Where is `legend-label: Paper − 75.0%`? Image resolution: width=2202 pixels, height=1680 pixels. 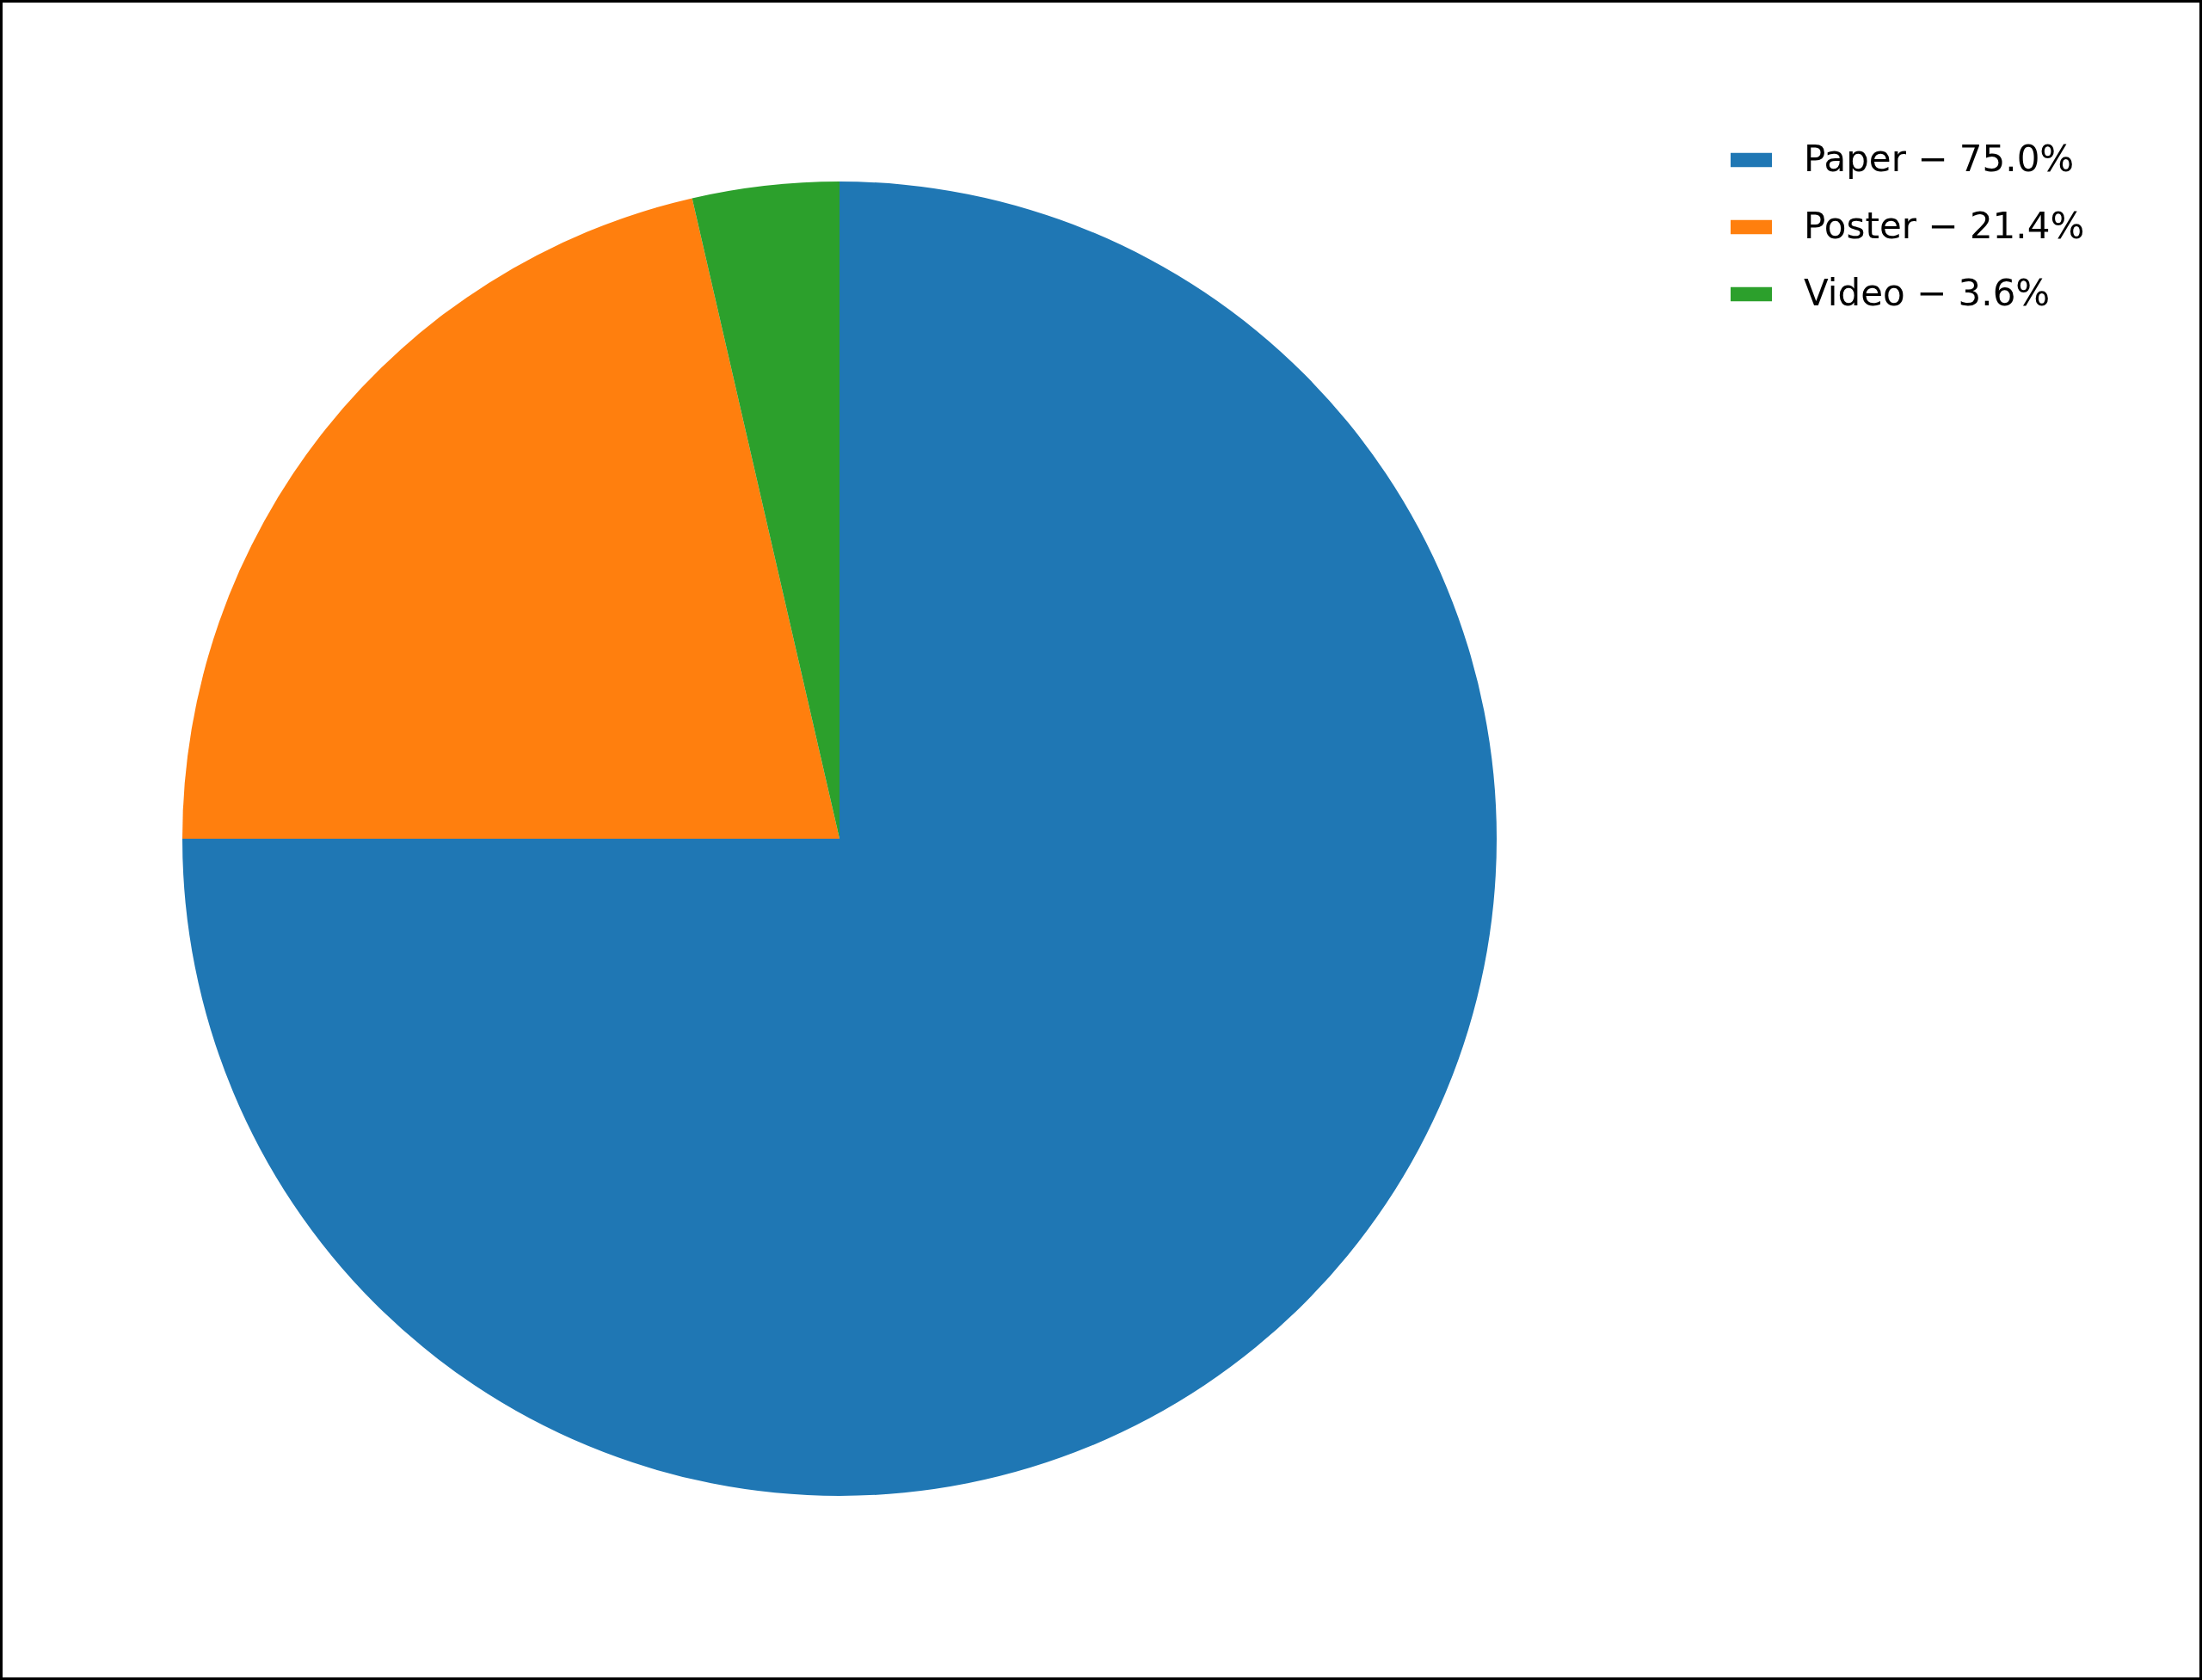
legend-label: Paper − 75.0% is located at coordinates (1939, 159).